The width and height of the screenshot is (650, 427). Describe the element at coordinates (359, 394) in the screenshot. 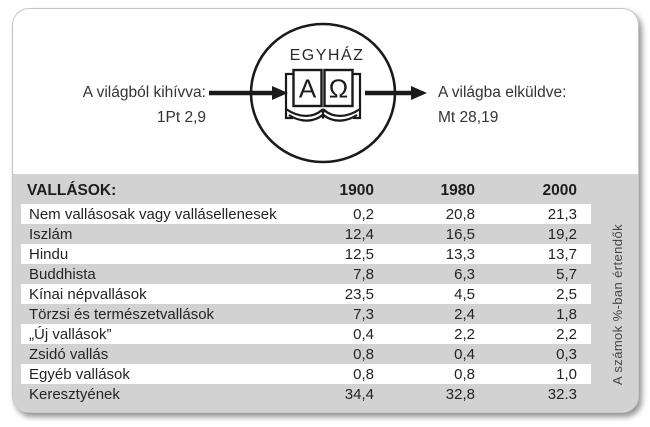

I see `value-1900: 34,4` at that location.